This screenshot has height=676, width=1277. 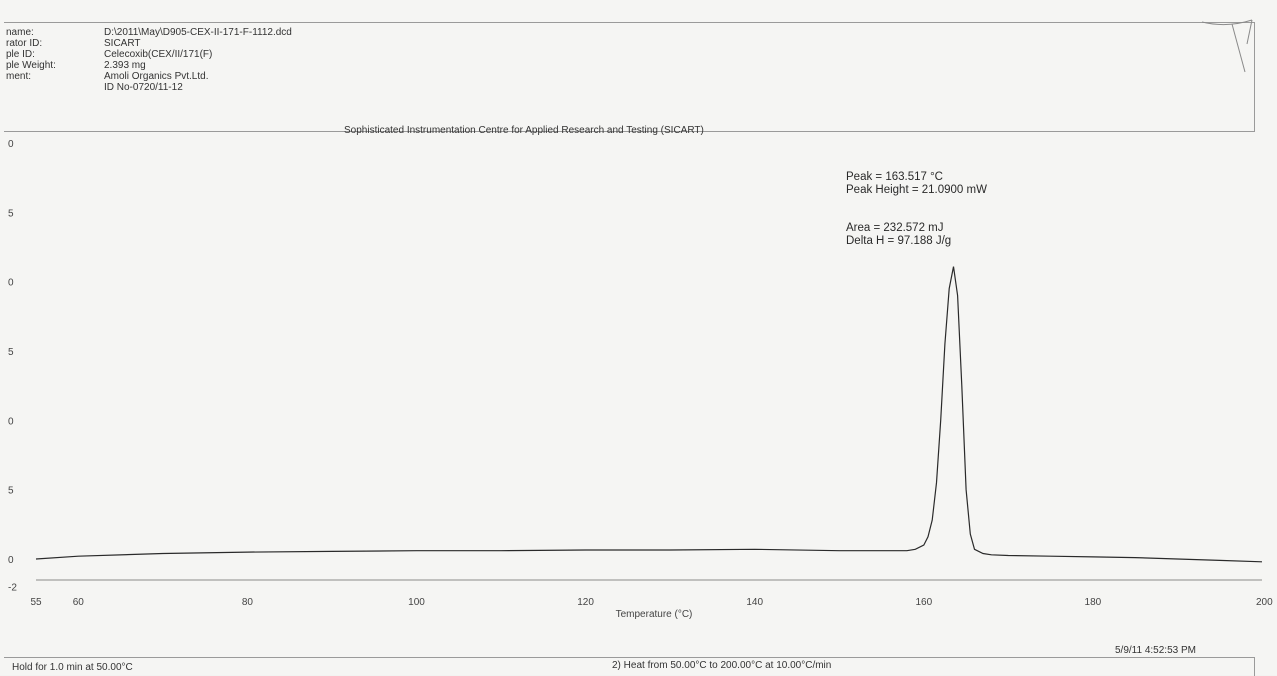 What do you see at coordinates (651, 602) in the screenshot?
I see `x-axis-ticks: 55 60 80 100 120 140 160 180 200` at bounding box center [651, 602].